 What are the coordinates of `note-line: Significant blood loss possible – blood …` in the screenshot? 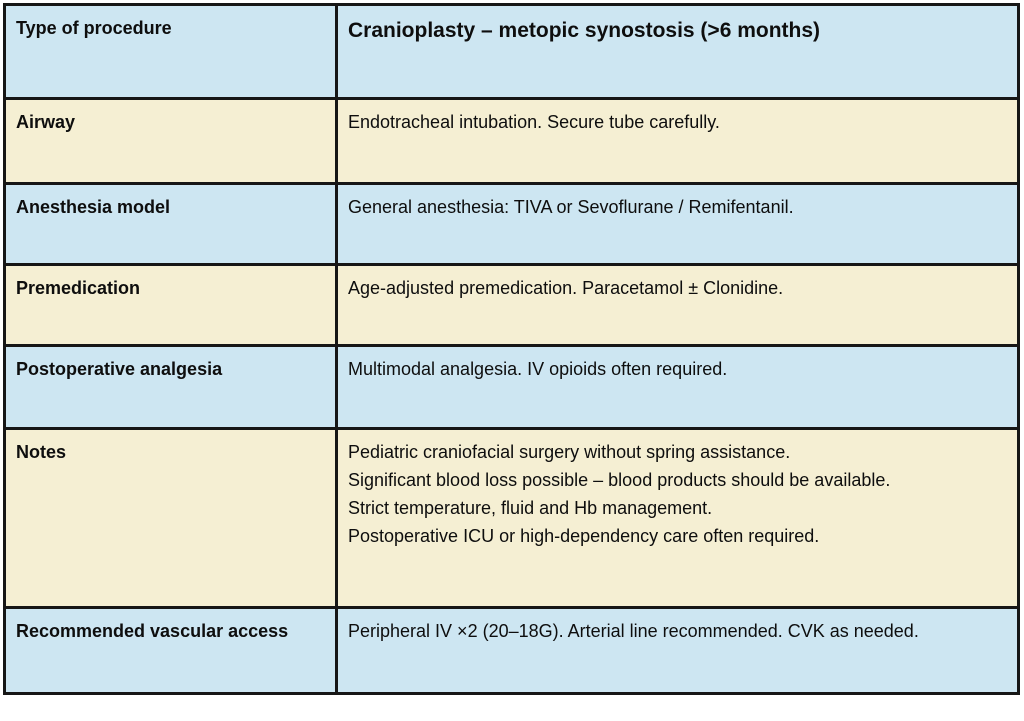 It's located at (619, 480).